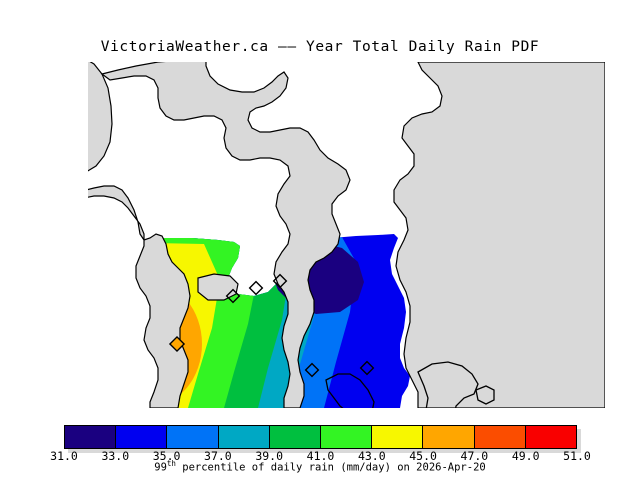 The height and width of the screenshot is (480, 640). Describe the element at coordinates (166, 456) in the screenshot. I see `colorbar-tick-35.0: 35.0` at that location.